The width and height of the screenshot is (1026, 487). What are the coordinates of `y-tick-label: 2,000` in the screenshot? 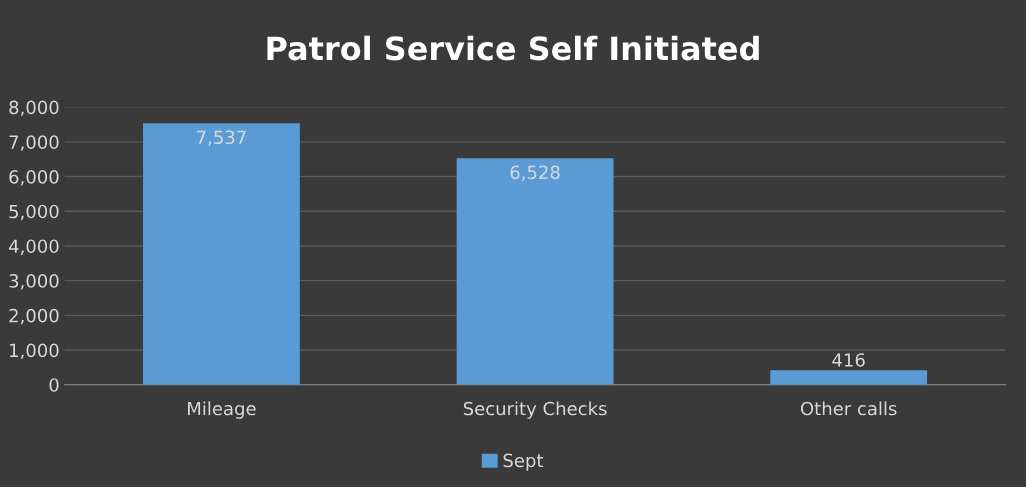 It's located at (34, 316).